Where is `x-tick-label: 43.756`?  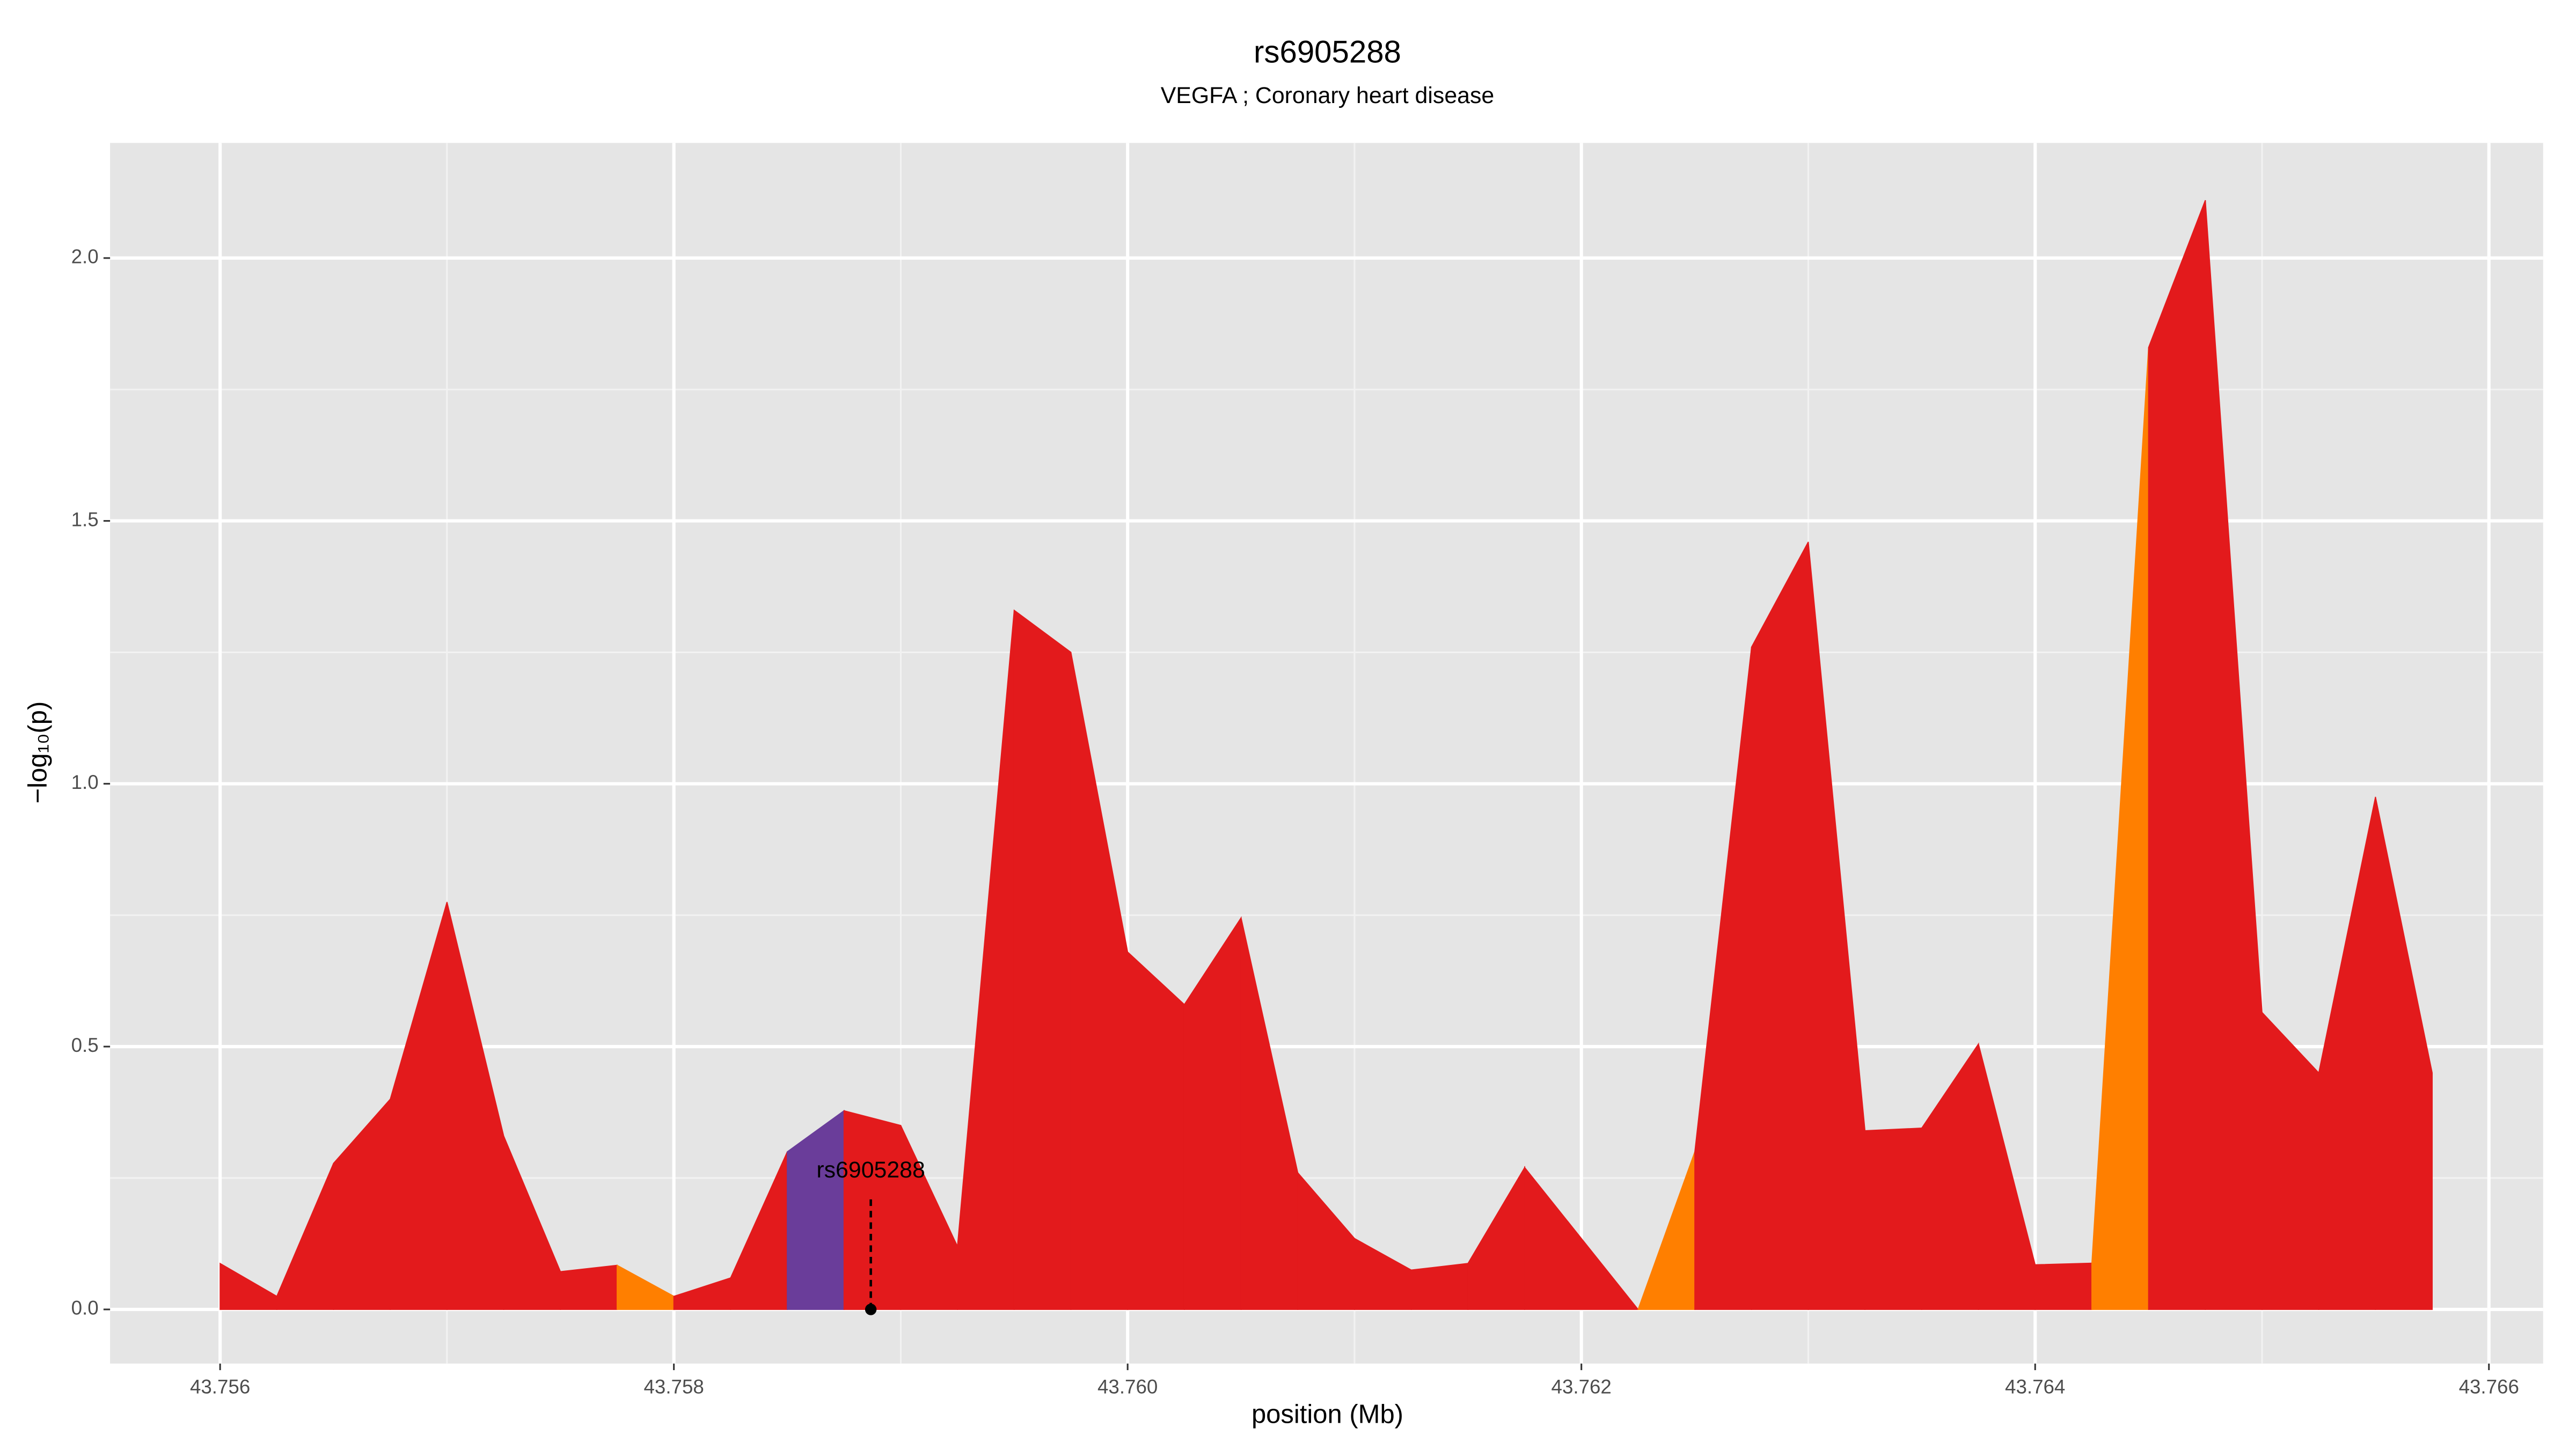
x-tick-label: 43.756 is located at coordinates (220, 1386).